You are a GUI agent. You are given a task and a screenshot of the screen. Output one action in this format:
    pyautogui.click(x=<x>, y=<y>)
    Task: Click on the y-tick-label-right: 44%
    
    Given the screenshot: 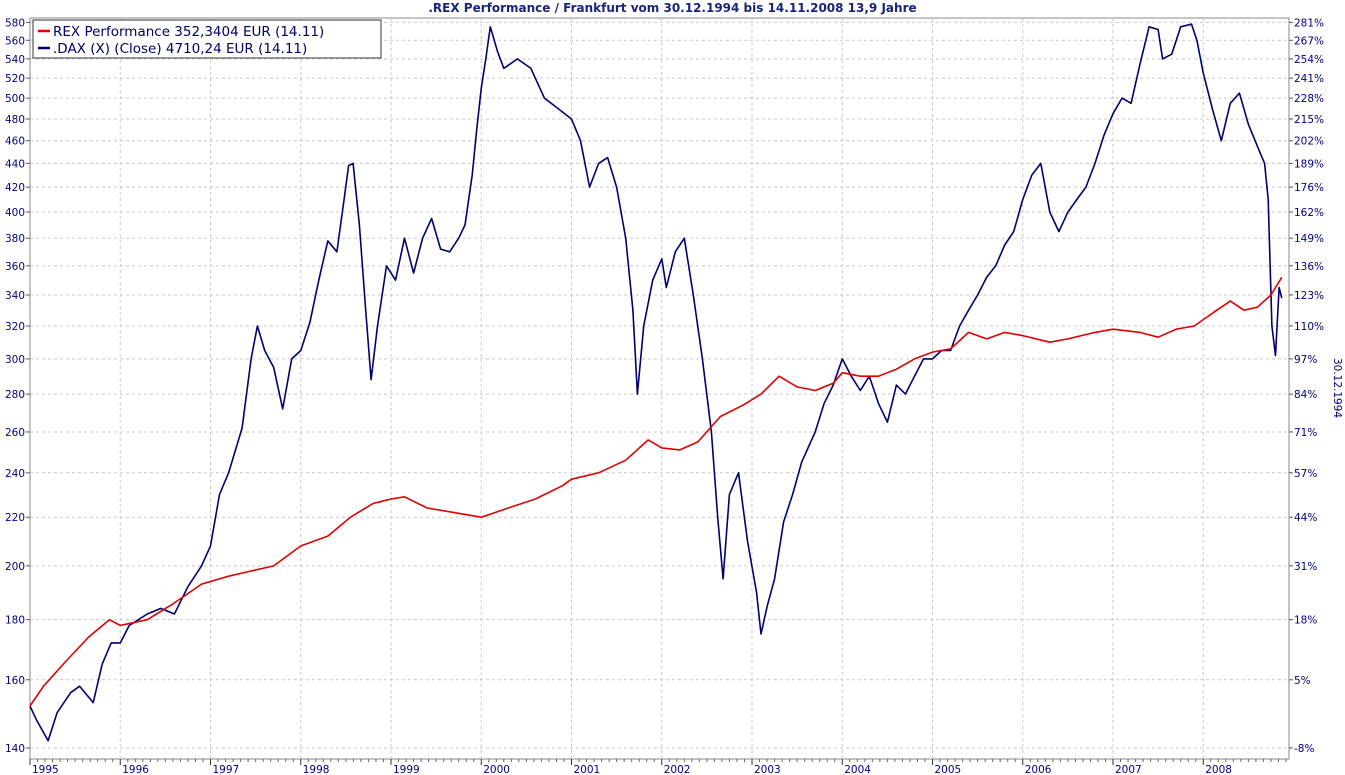 What is the action you would take?
    pyautogui.click(x=1305, y=518)
    